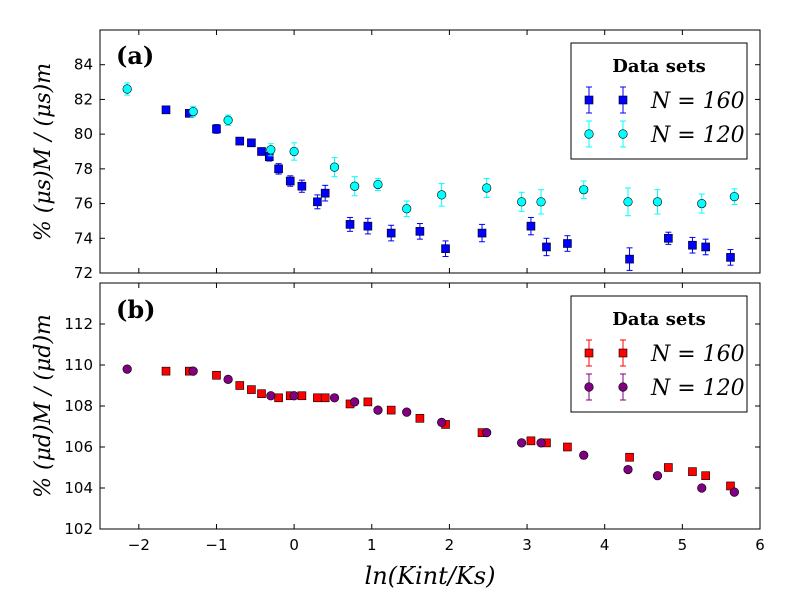  Describe the element at coordinates (683, 545) in the screenshot. I see `panel-b-xtick-label: 5` at that location.